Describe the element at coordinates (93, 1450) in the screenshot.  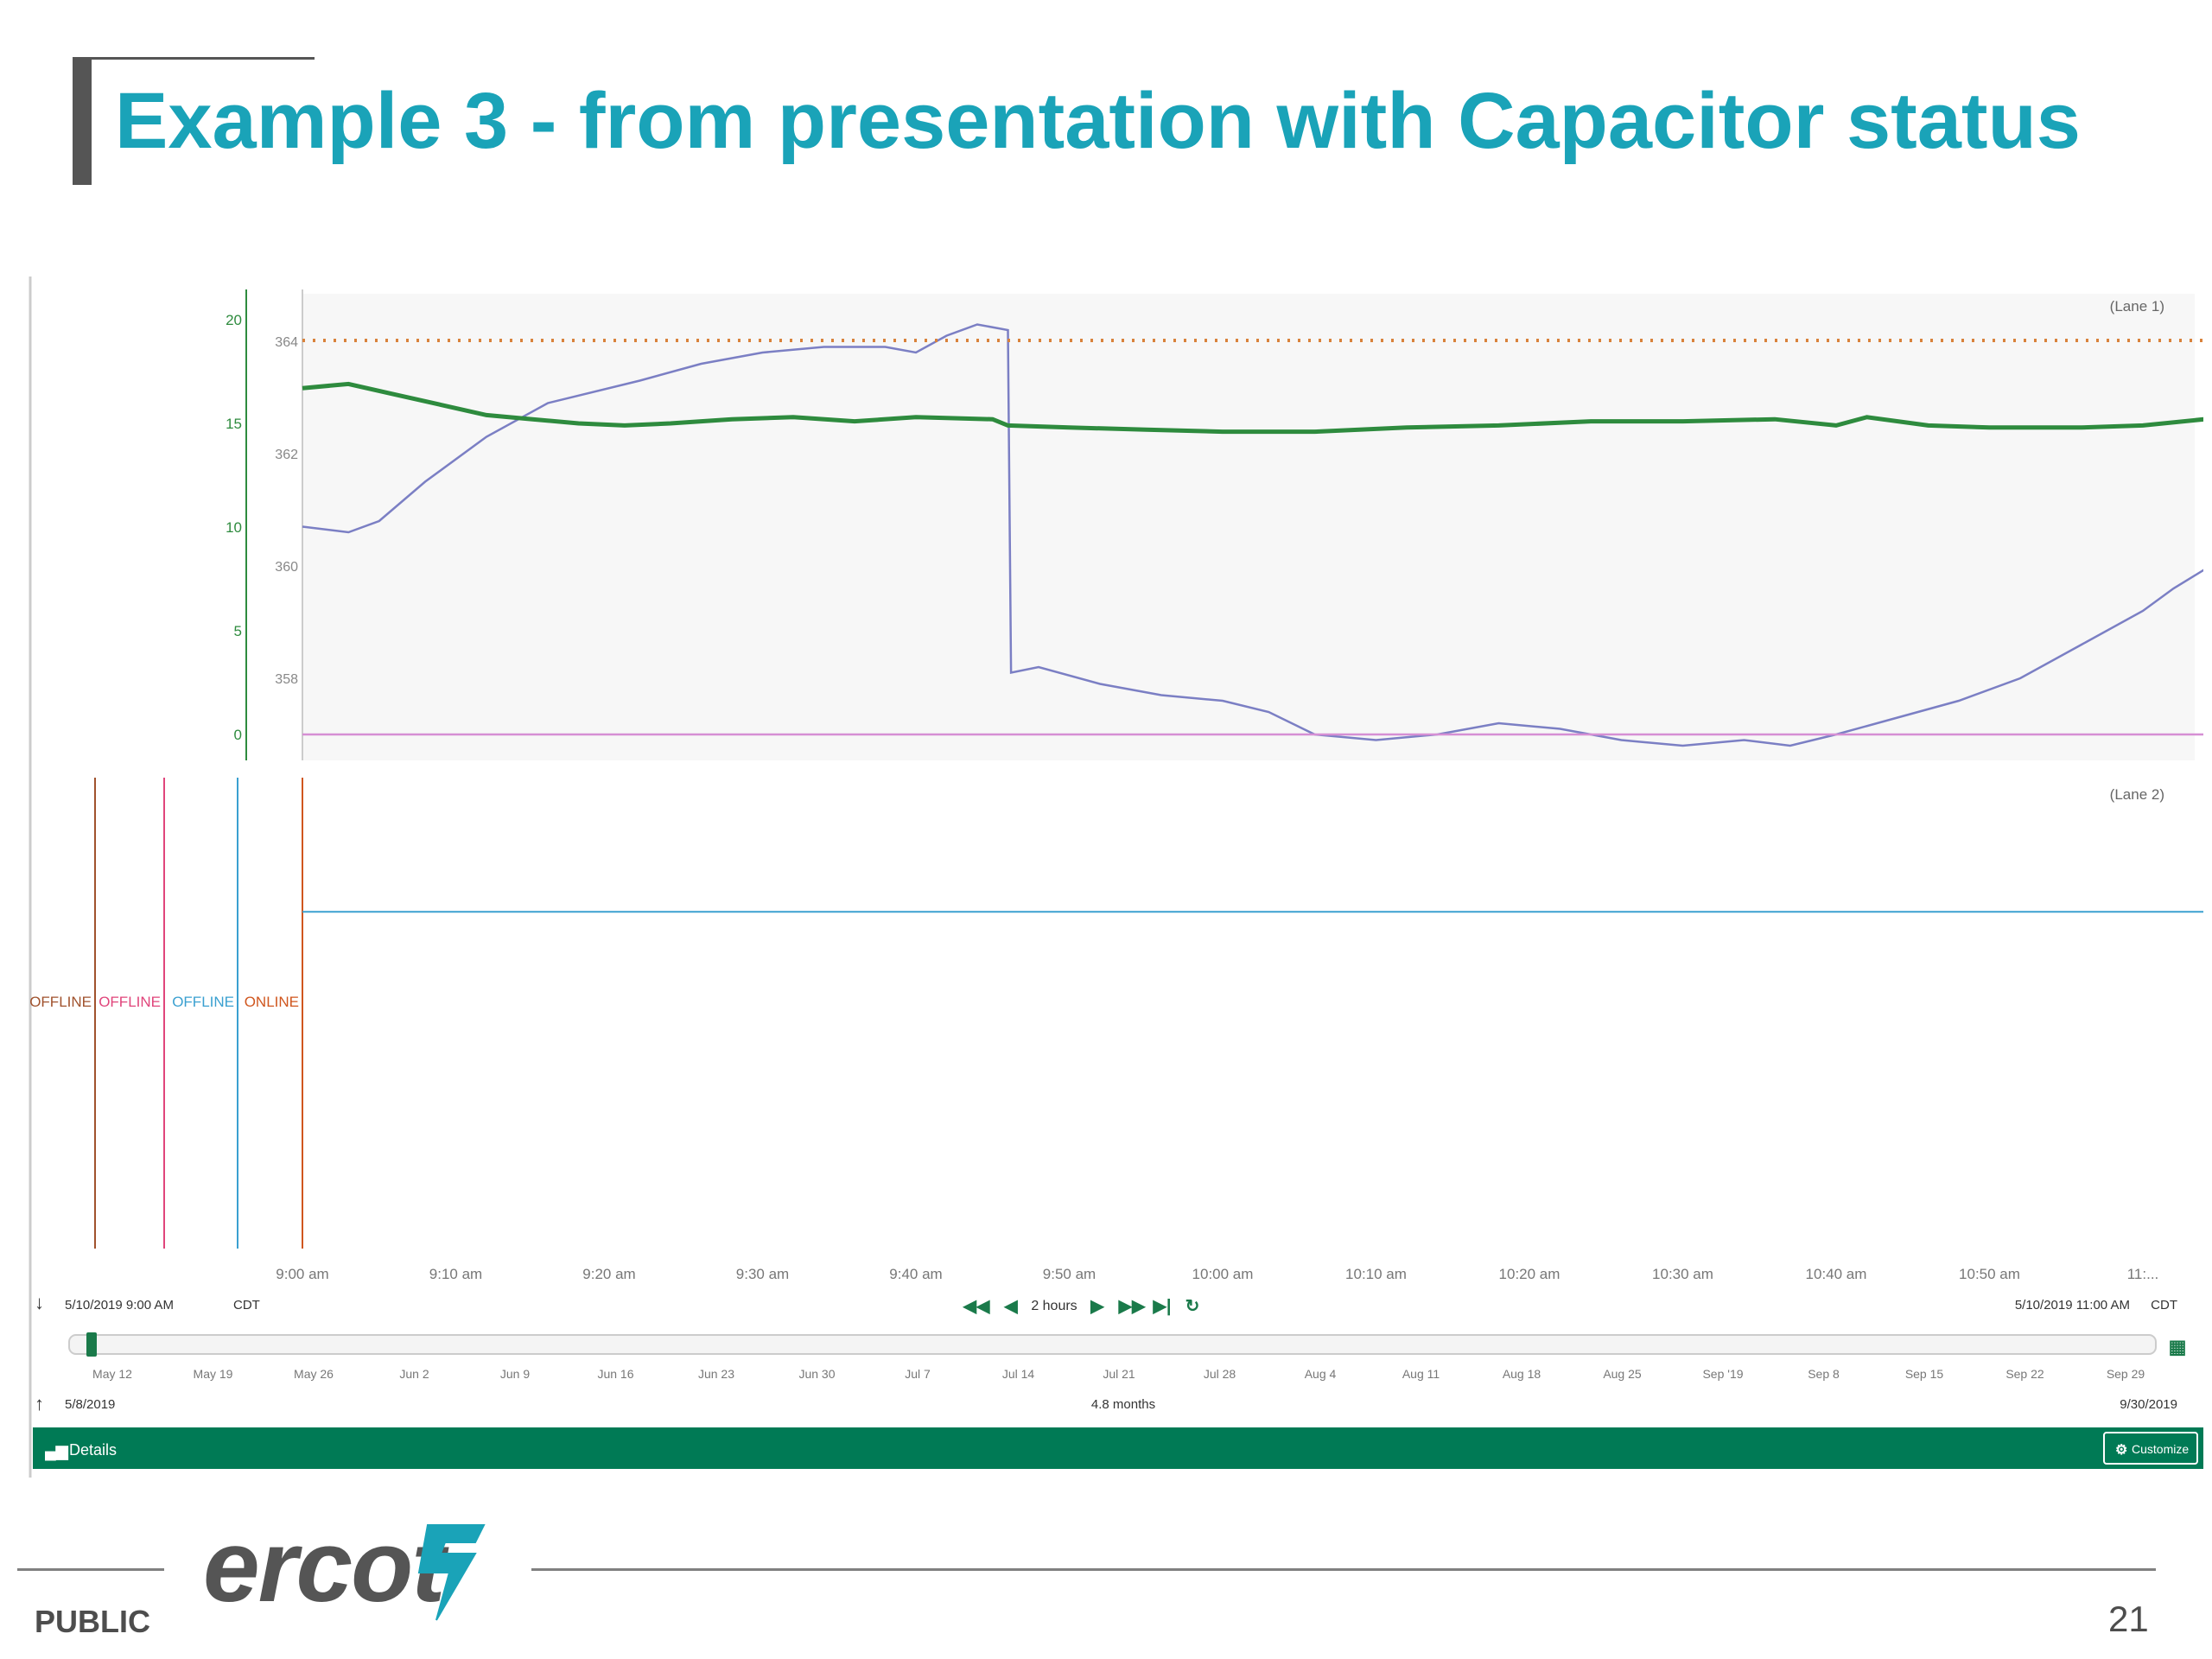
I see `details-button: Details` at that location.